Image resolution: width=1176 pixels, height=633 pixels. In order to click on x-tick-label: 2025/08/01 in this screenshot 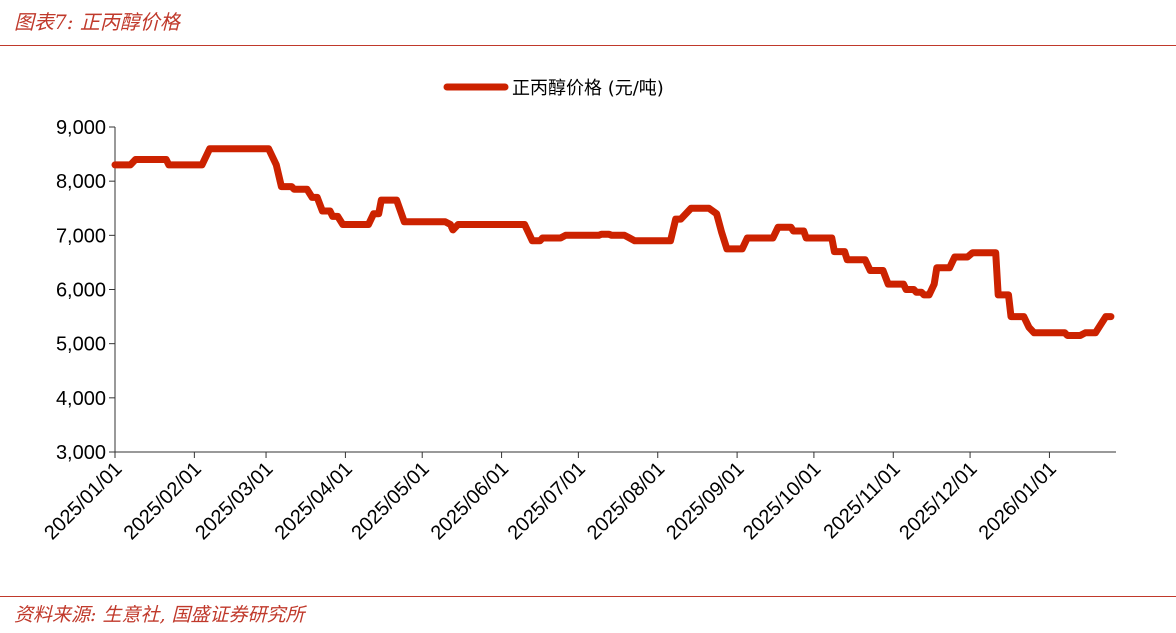, I will do `click(626, 501)`.